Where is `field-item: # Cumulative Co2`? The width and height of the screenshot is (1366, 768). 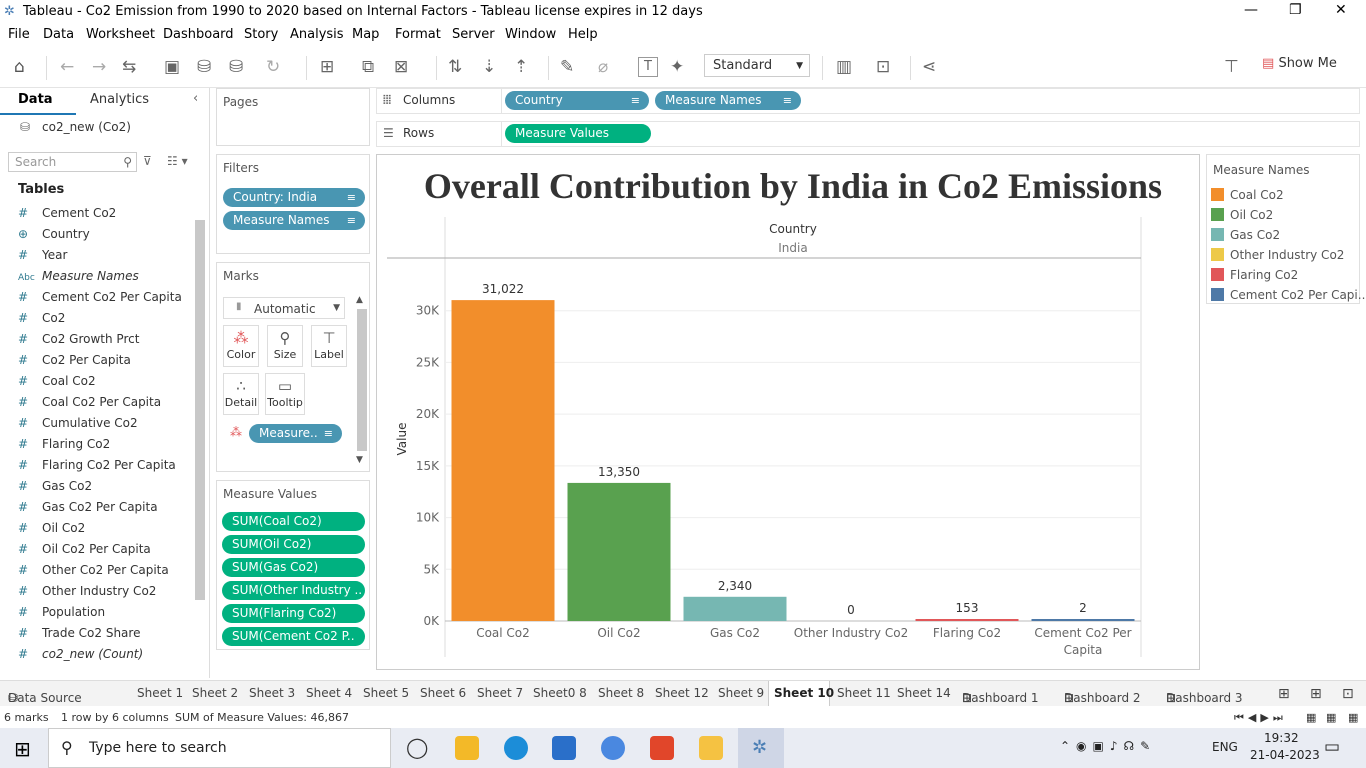 field-item: # Cumulative Co2 is located at coordinates (78, 426).